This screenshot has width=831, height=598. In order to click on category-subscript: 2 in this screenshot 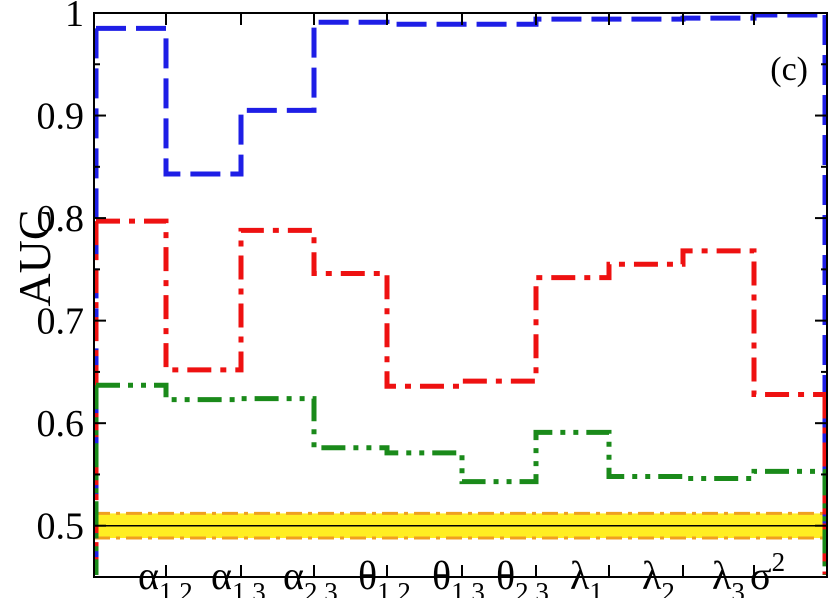, I will do `click(668, 587)`.